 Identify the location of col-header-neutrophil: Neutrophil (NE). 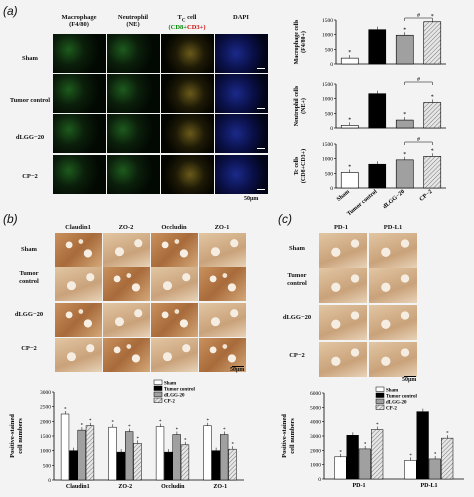
(133, 21).